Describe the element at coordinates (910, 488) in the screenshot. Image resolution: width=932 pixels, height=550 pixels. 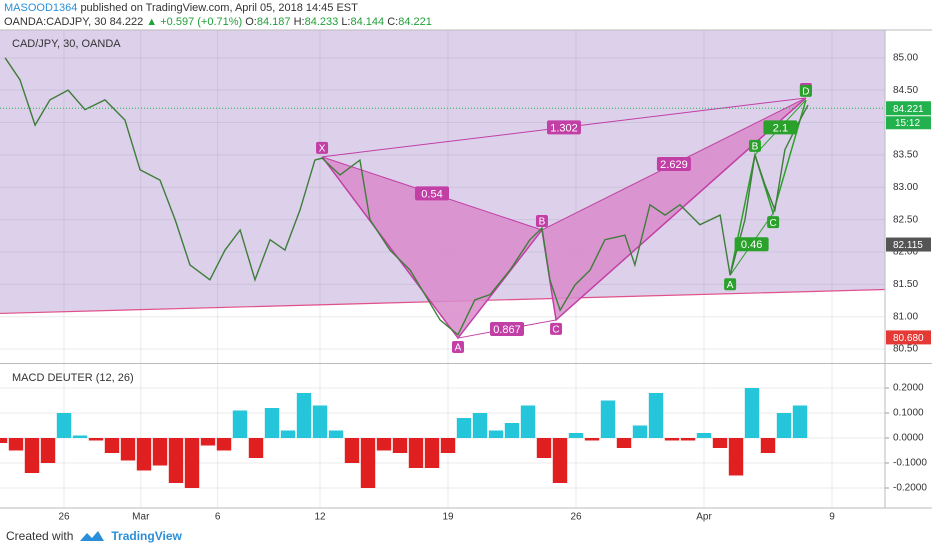
I see `y-tick-label: -0.2000` at that location.